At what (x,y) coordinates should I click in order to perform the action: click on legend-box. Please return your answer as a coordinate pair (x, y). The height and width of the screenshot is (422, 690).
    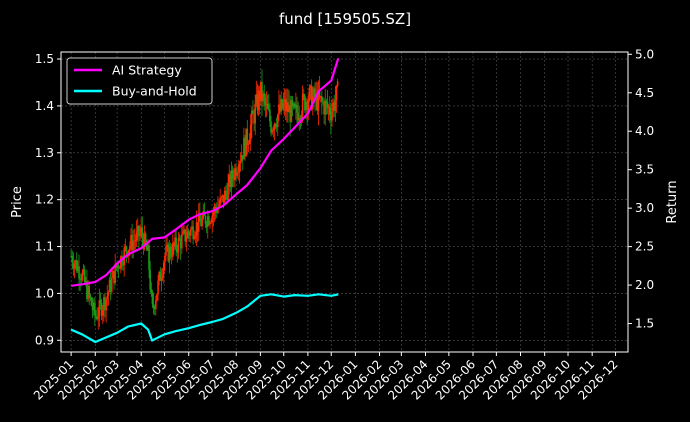
    Looking at the image, I should click on (139, 81).